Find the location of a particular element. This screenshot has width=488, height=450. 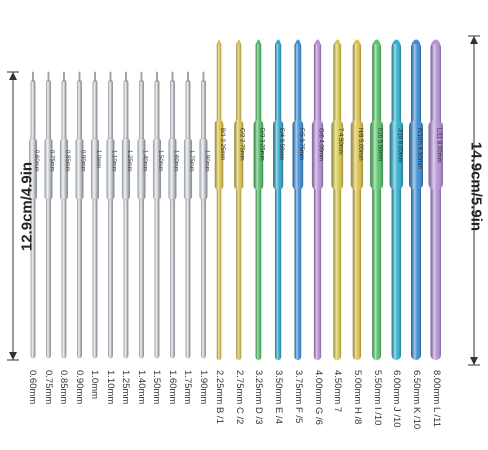

hook-engraving: H/8 5.00mm is located at coordinates (360, 144).